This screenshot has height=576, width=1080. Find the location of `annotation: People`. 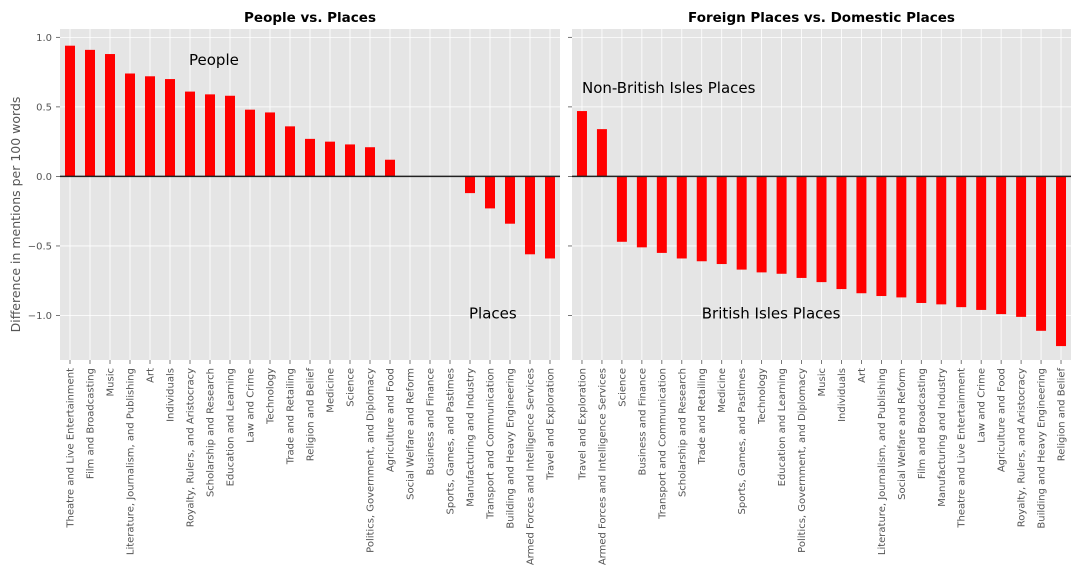

annotation: People is located at coordinates (214, 60).